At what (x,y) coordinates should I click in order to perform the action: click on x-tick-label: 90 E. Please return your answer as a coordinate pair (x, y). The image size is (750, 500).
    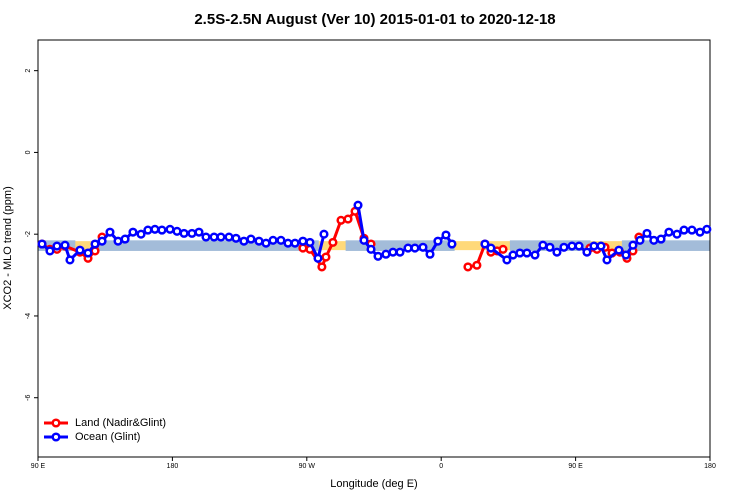
    Looking at the image, I should click on (575, 466).